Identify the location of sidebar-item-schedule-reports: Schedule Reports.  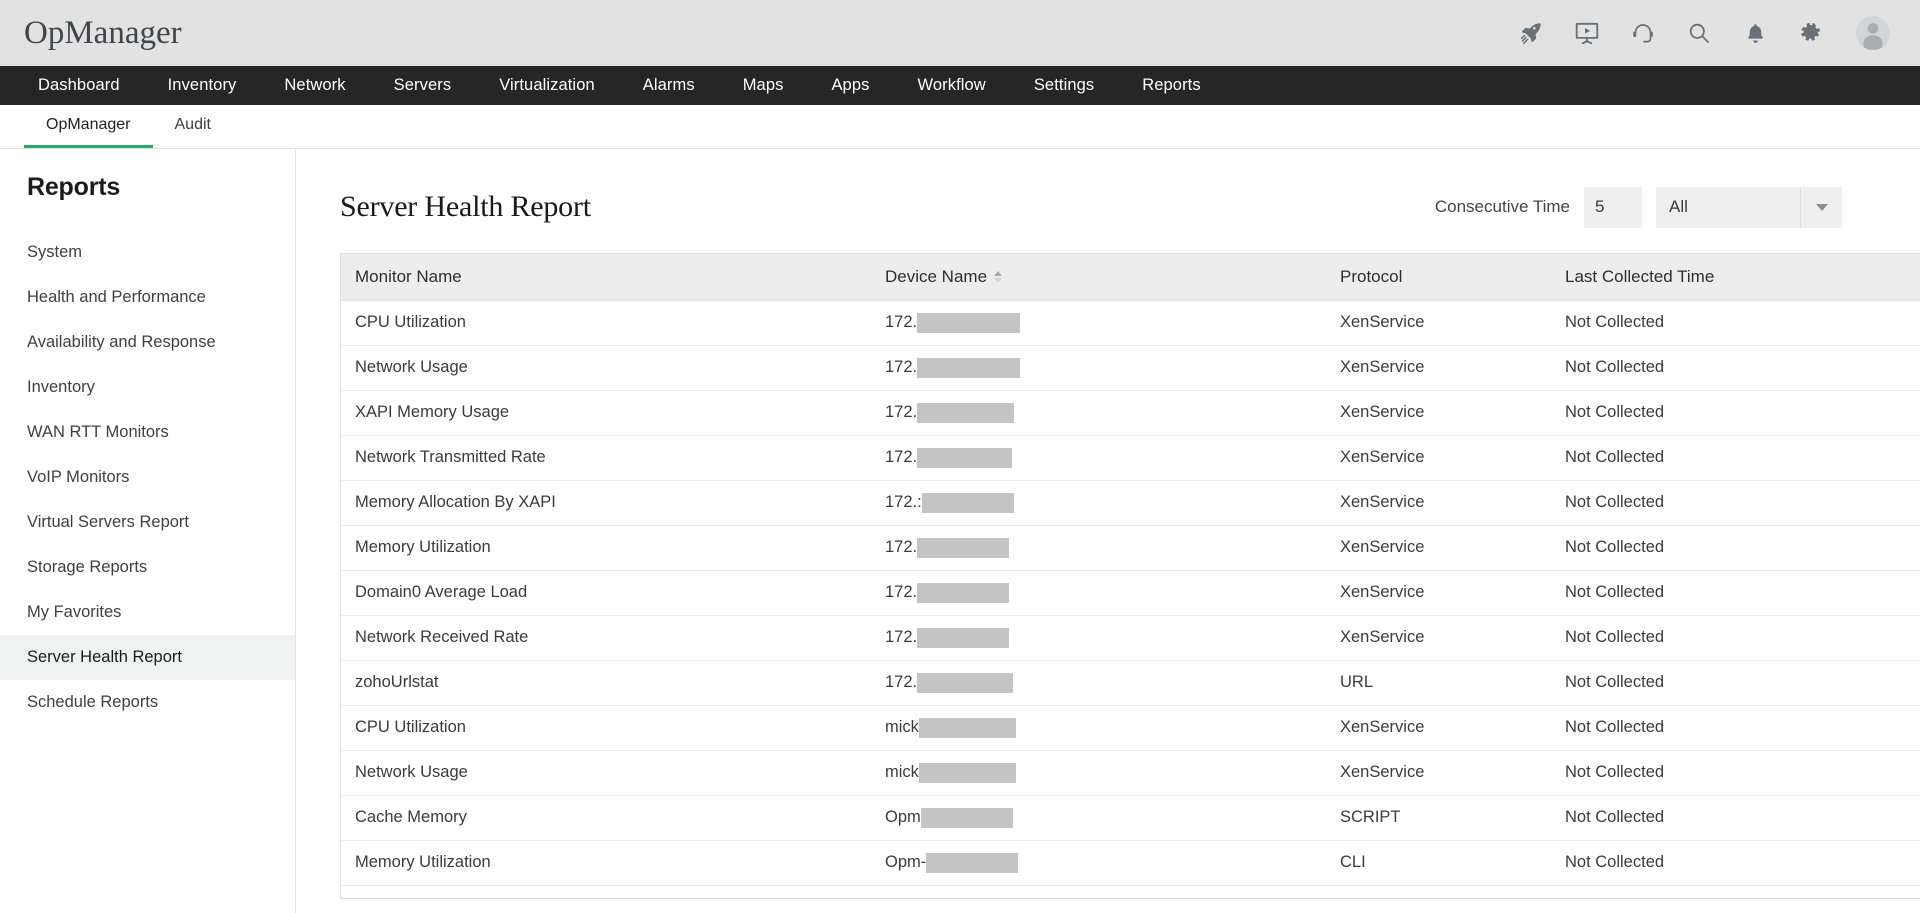
(93, 702).